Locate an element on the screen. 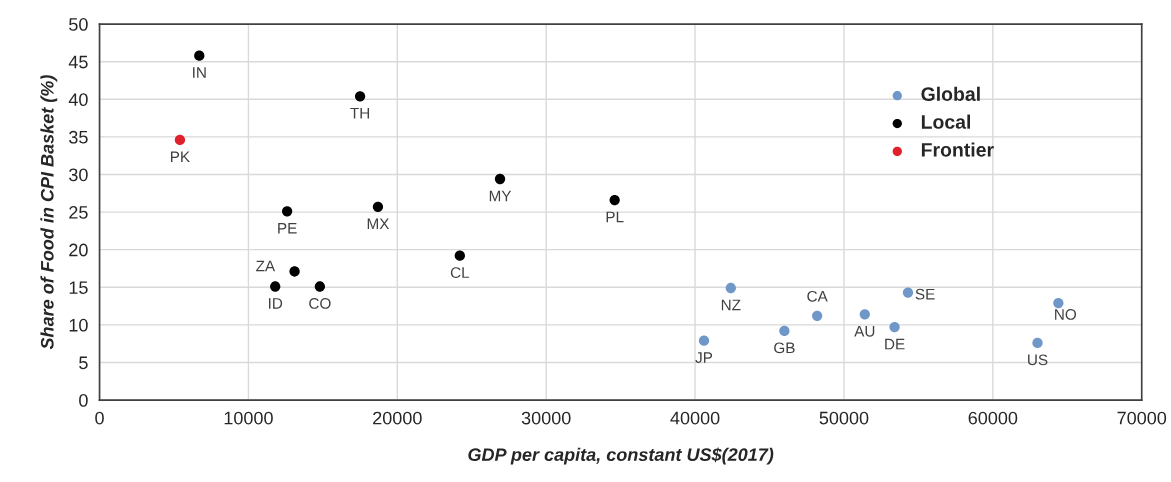  x-tick-label: 20000 is located at coordinates (397, 418).